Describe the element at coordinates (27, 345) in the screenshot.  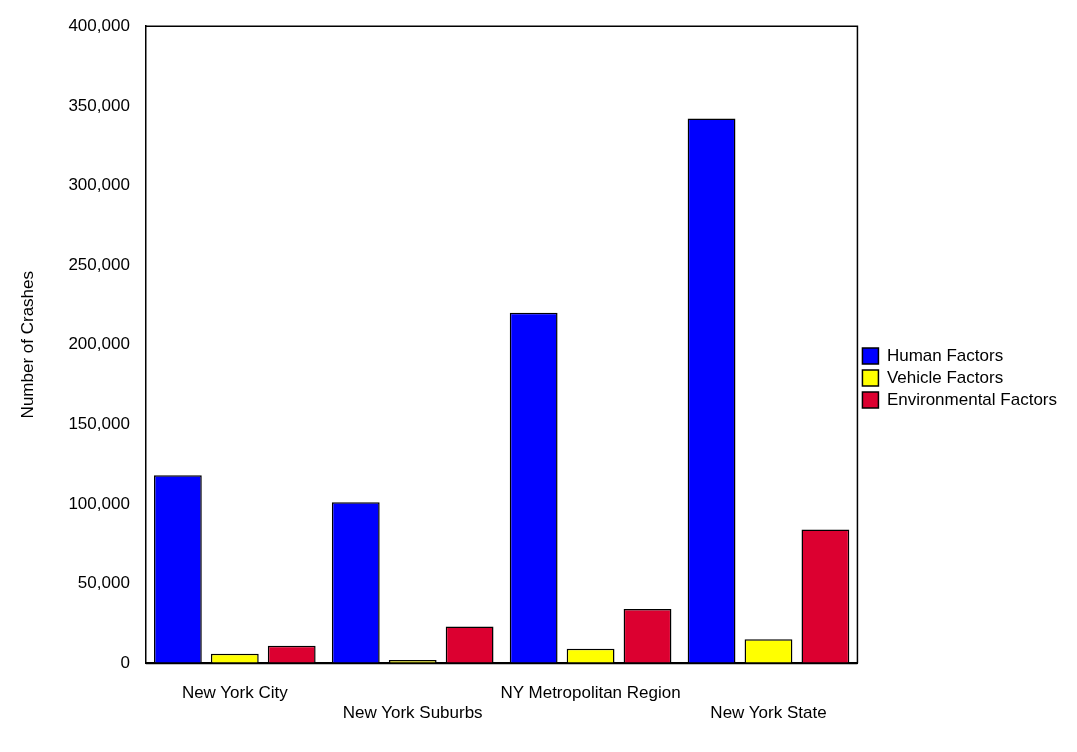
I see `y-axis-title: Number of Crashes` at that location.